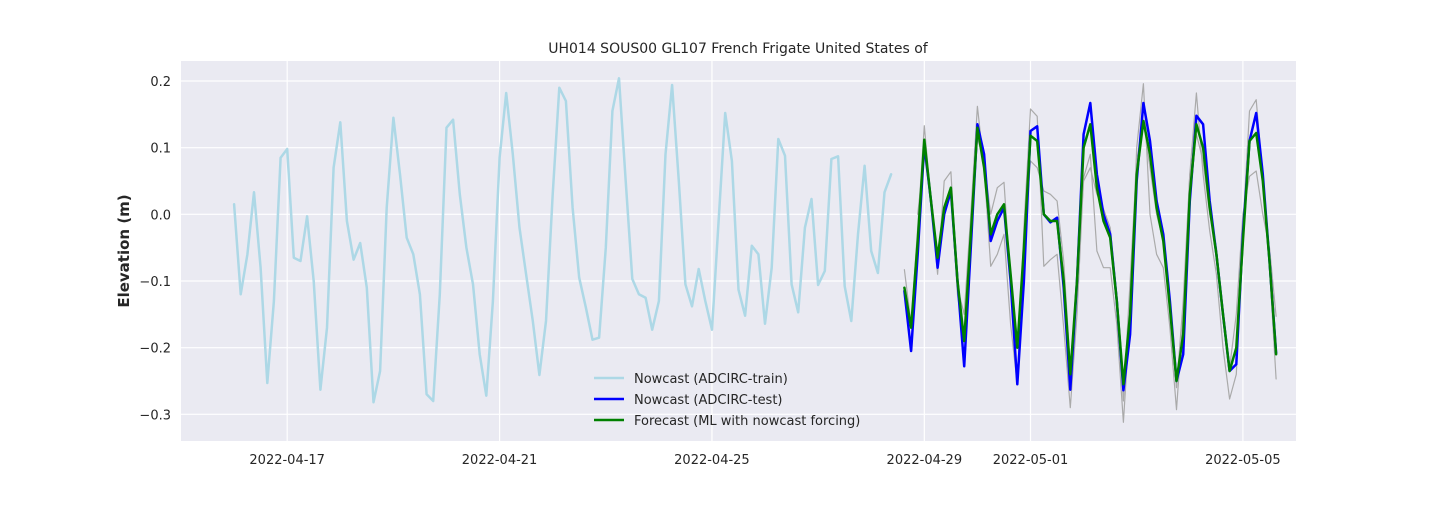  I want to click on y-tick-label: 0.2, so click(160, 82).